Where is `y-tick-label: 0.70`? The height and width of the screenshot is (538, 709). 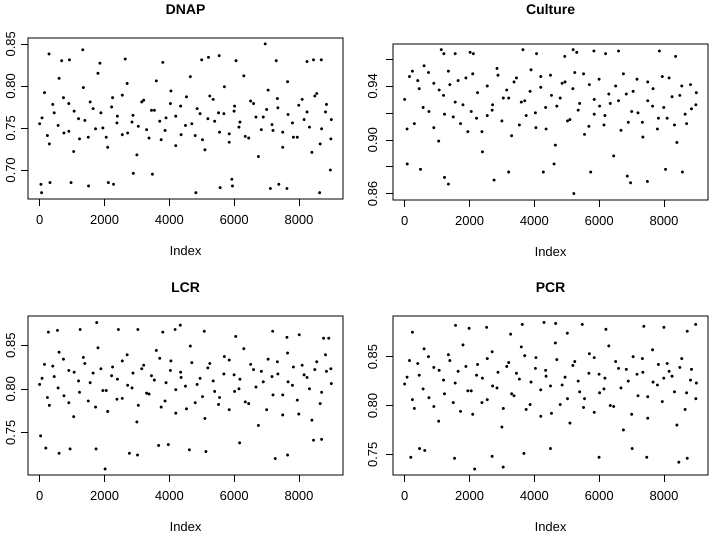 y-tick-label: 0.70 is located at coordinates (10, 170).